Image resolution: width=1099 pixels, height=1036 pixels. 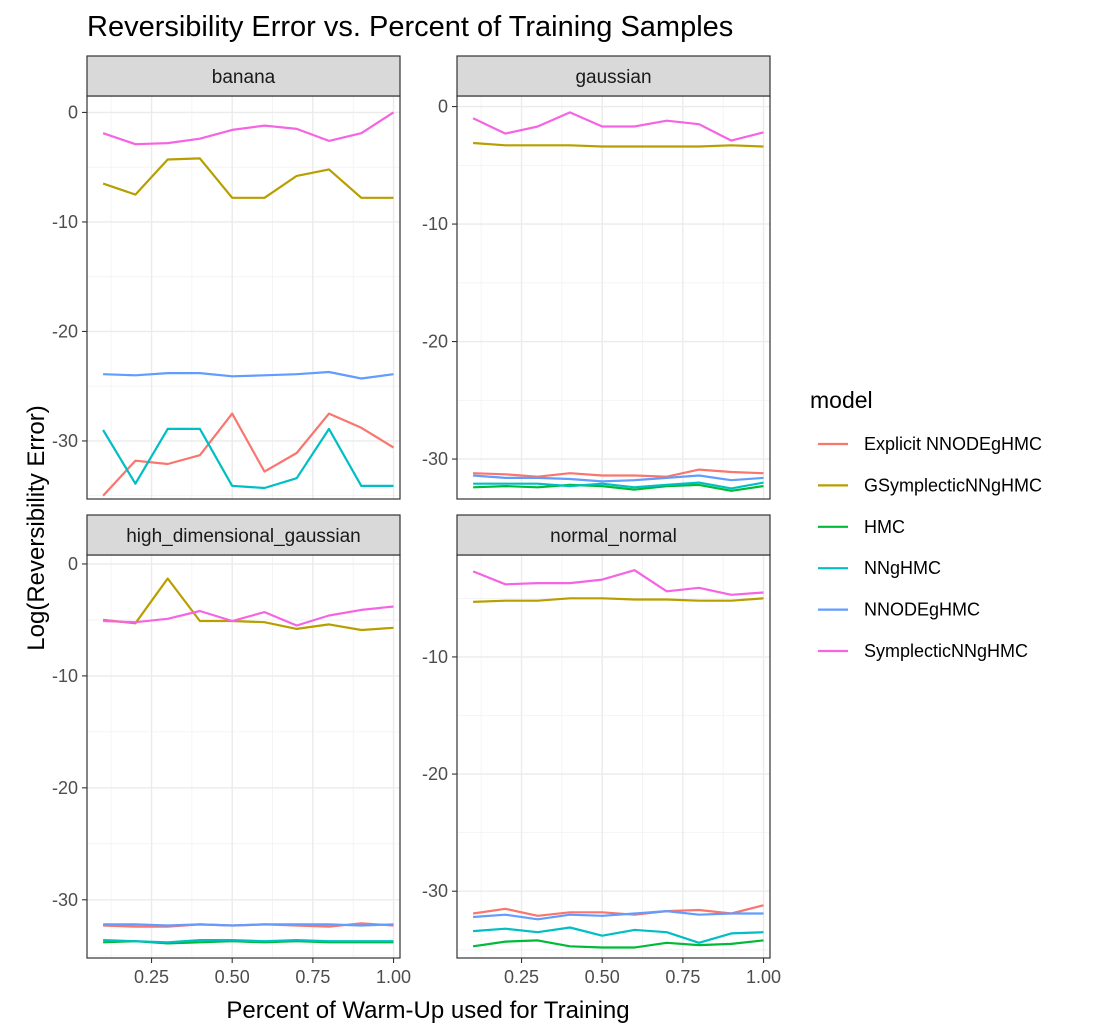 What do you see at coordinates (884, 527) in the screenshot?
I see `legend-label: HMC` at bounding box center [884, 527].